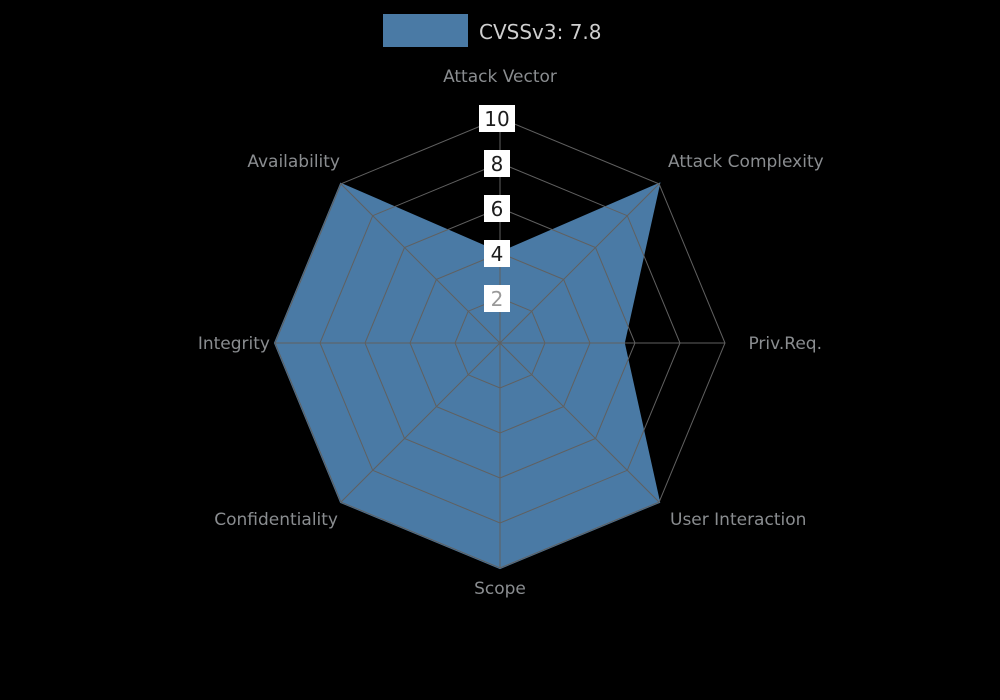  What do you see at coordinates (293, 162) in the screenshot?
I see `axis-label-availability: Availability` at bounding box center [293, 162].